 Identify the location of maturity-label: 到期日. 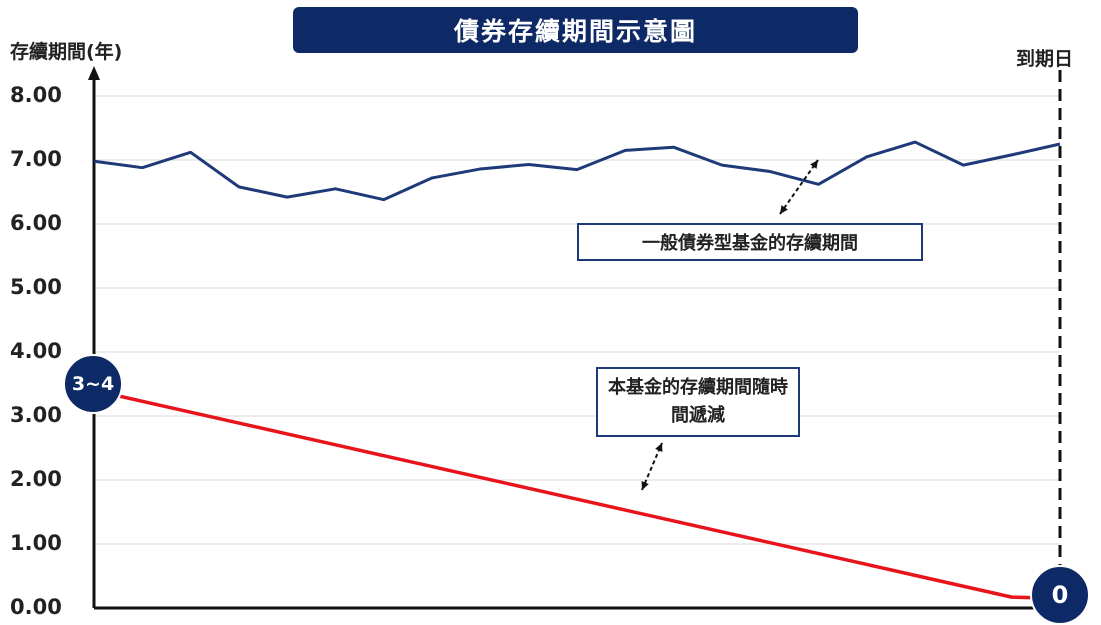
(1044, 57).